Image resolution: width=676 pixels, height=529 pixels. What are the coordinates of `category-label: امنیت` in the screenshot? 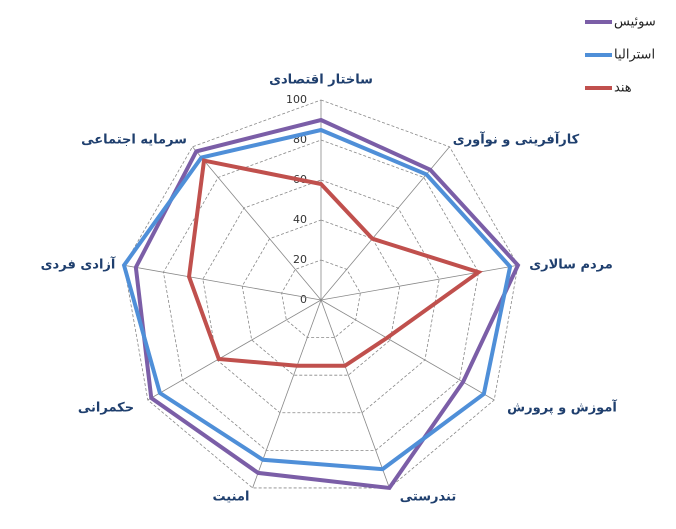 It's located at (231, 497).